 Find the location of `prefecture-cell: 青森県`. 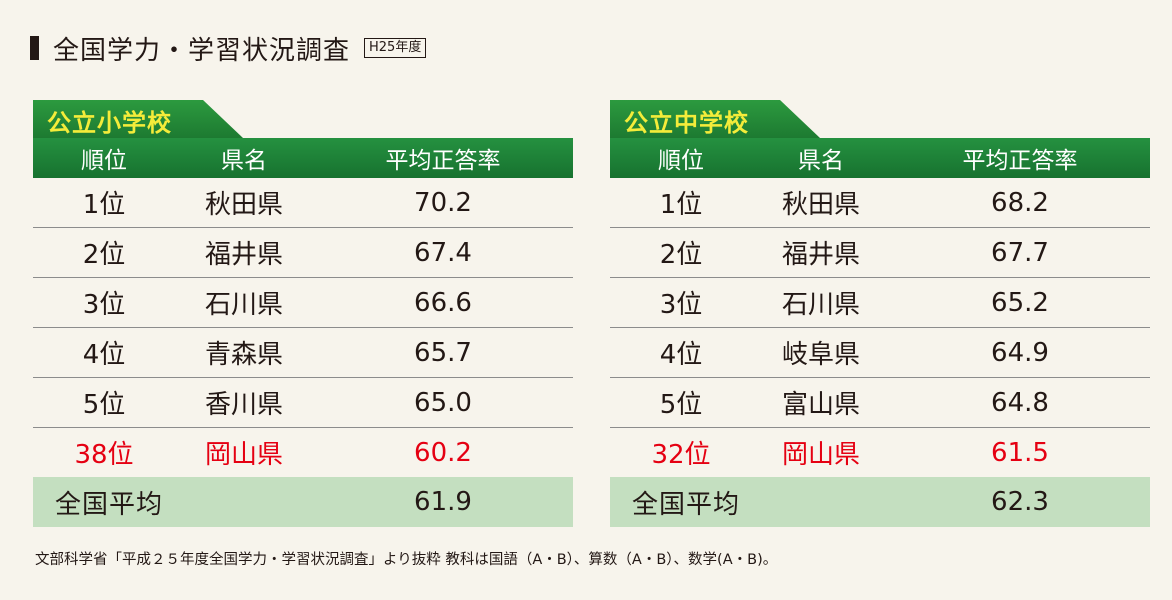

prefecture-cell: 青森県 is located at coordinates (243, 355).